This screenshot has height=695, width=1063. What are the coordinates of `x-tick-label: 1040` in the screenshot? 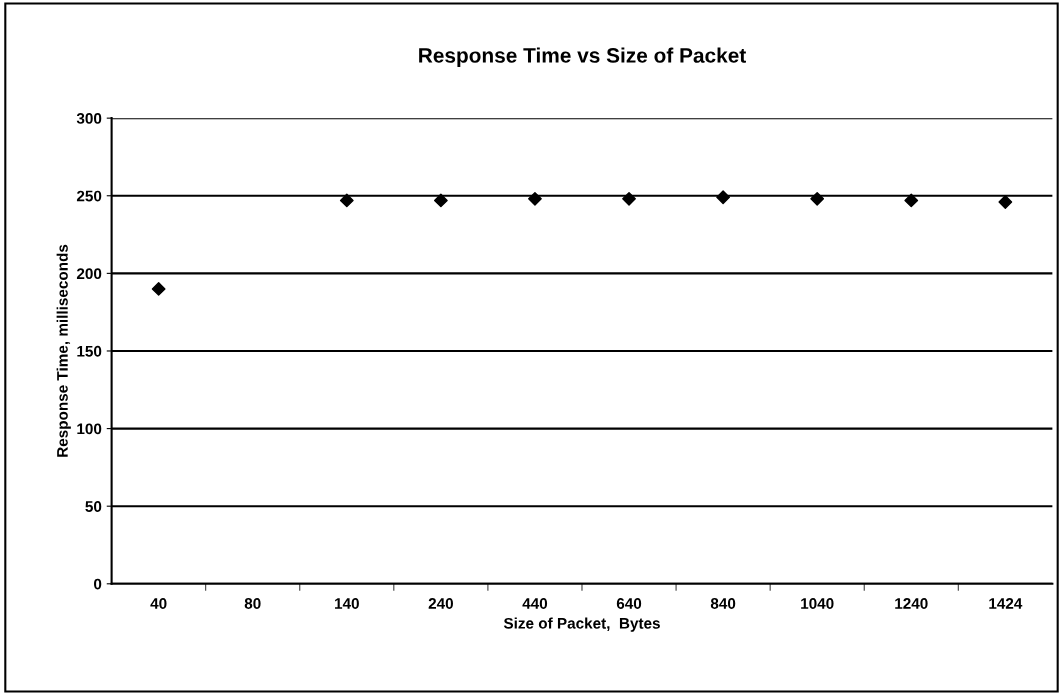 It's located at (817, 603).